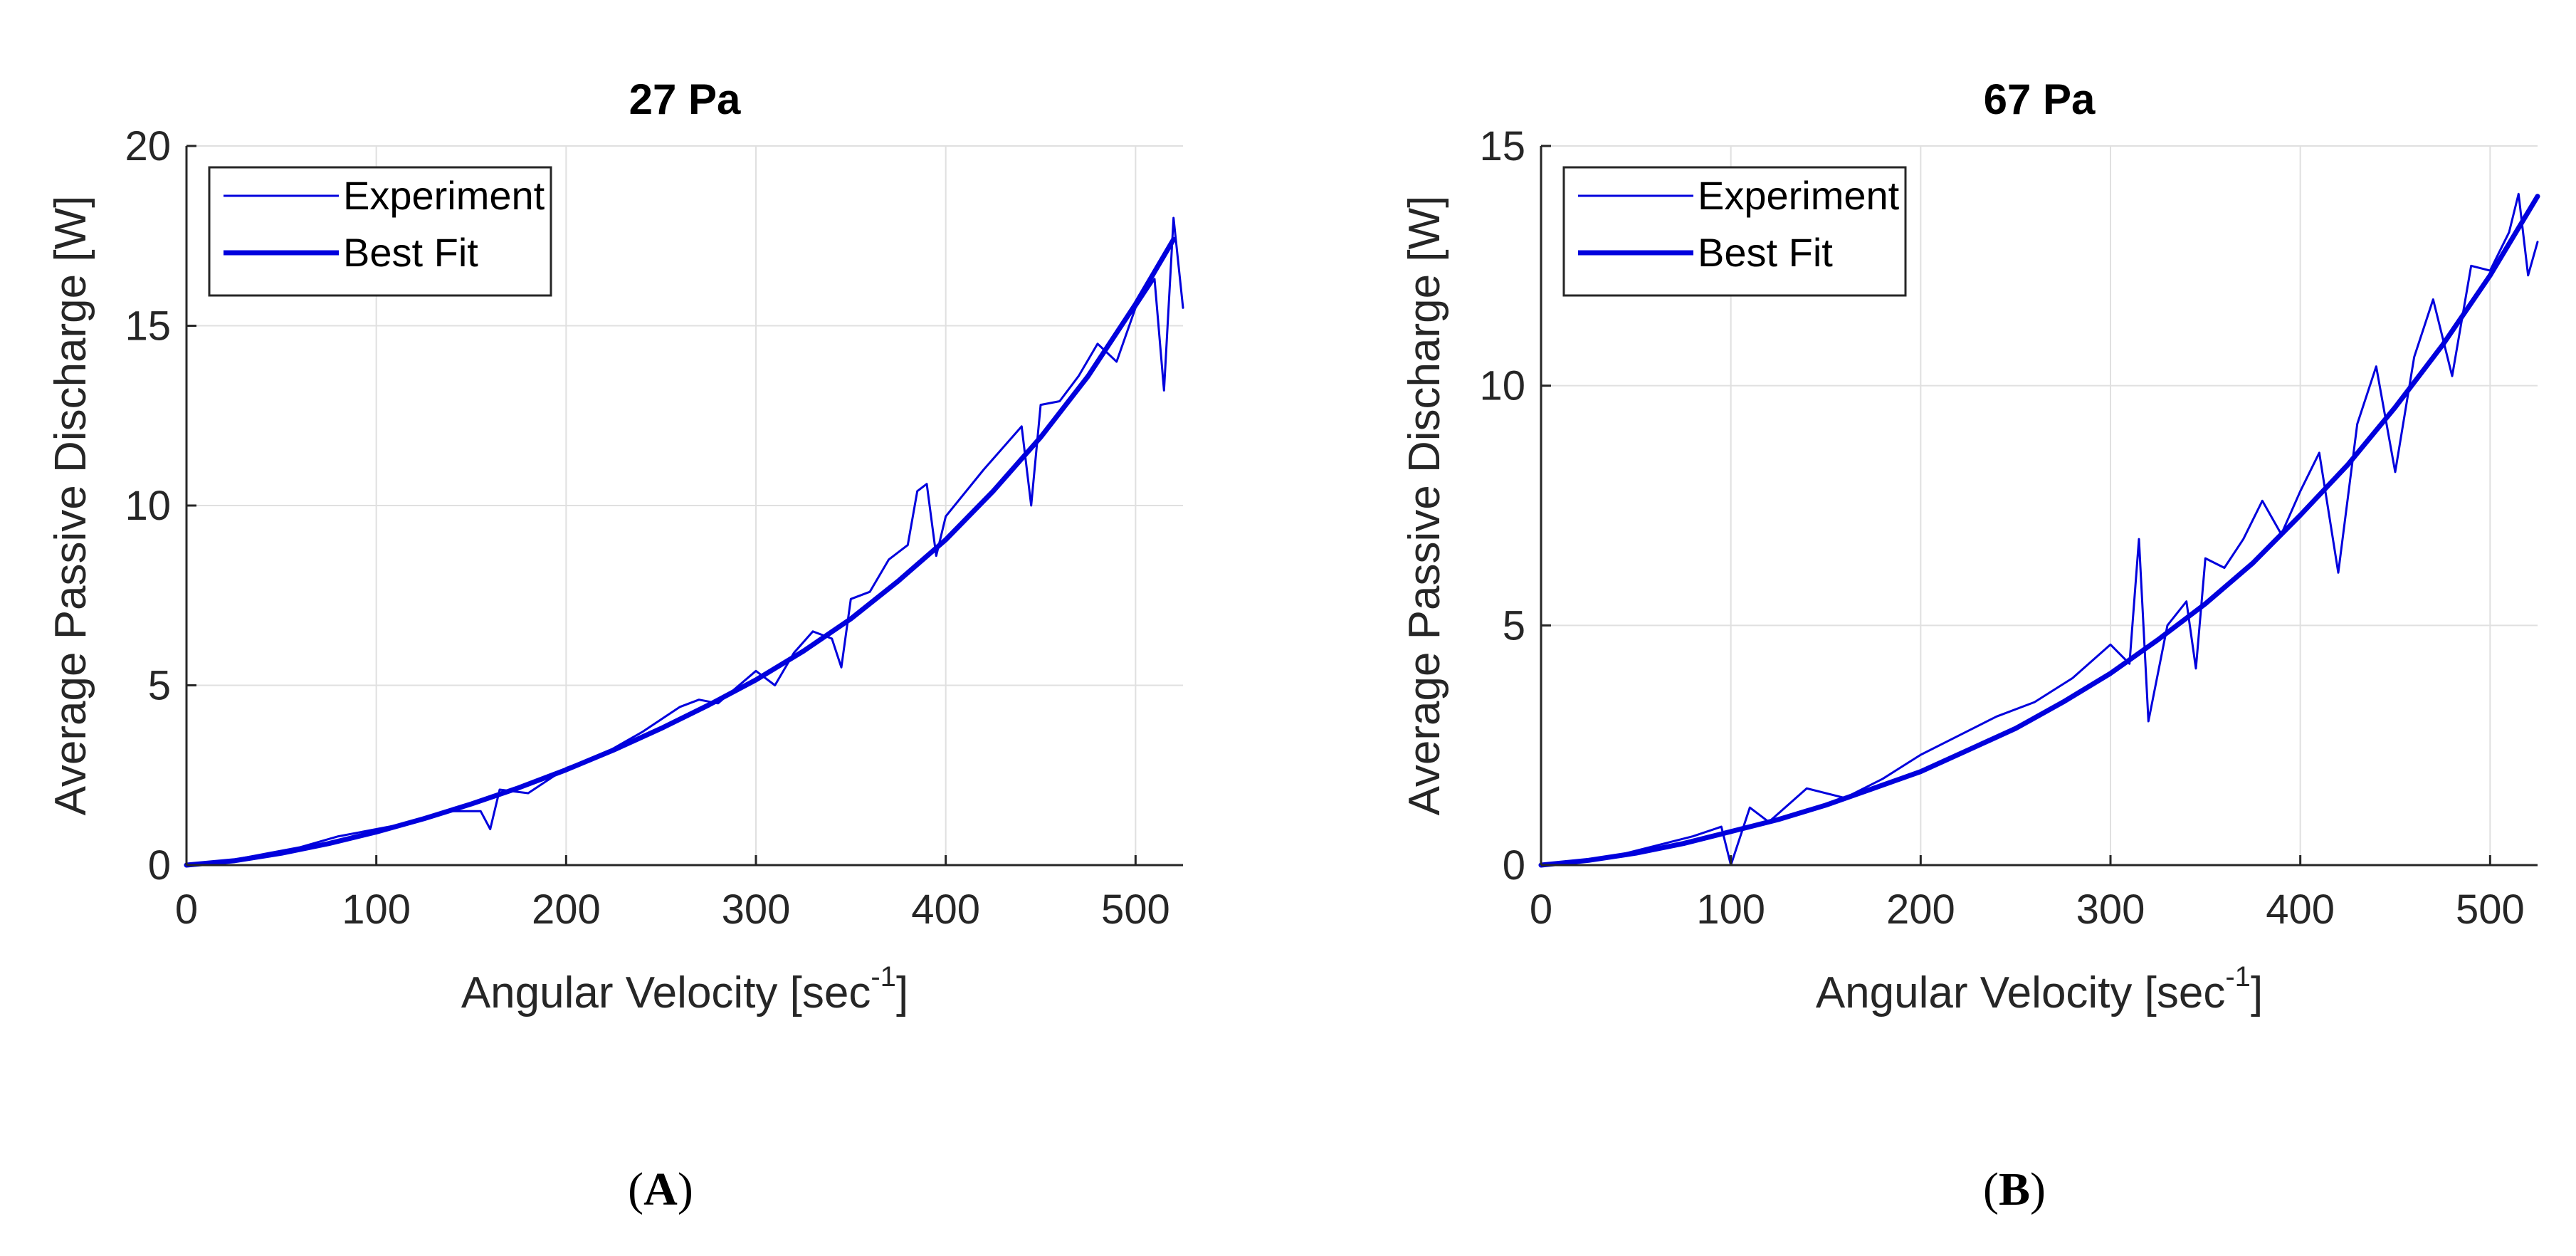 This screenshot has height=1256, width=2576. What do you see at coordinates (148, 146) in the screenshot?
I see `y-tick-label: 20` at bounding box center [148, 146].